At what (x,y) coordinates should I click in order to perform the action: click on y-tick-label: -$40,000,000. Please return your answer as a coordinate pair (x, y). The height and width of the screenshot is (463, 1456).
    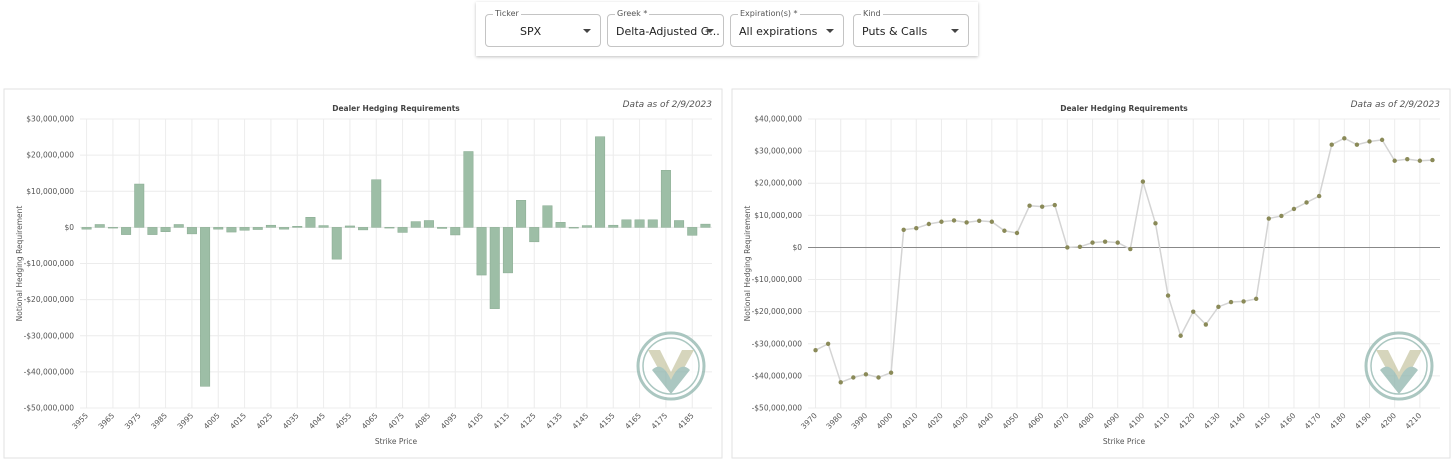
    Looking at the image, I should click on (49, 371).